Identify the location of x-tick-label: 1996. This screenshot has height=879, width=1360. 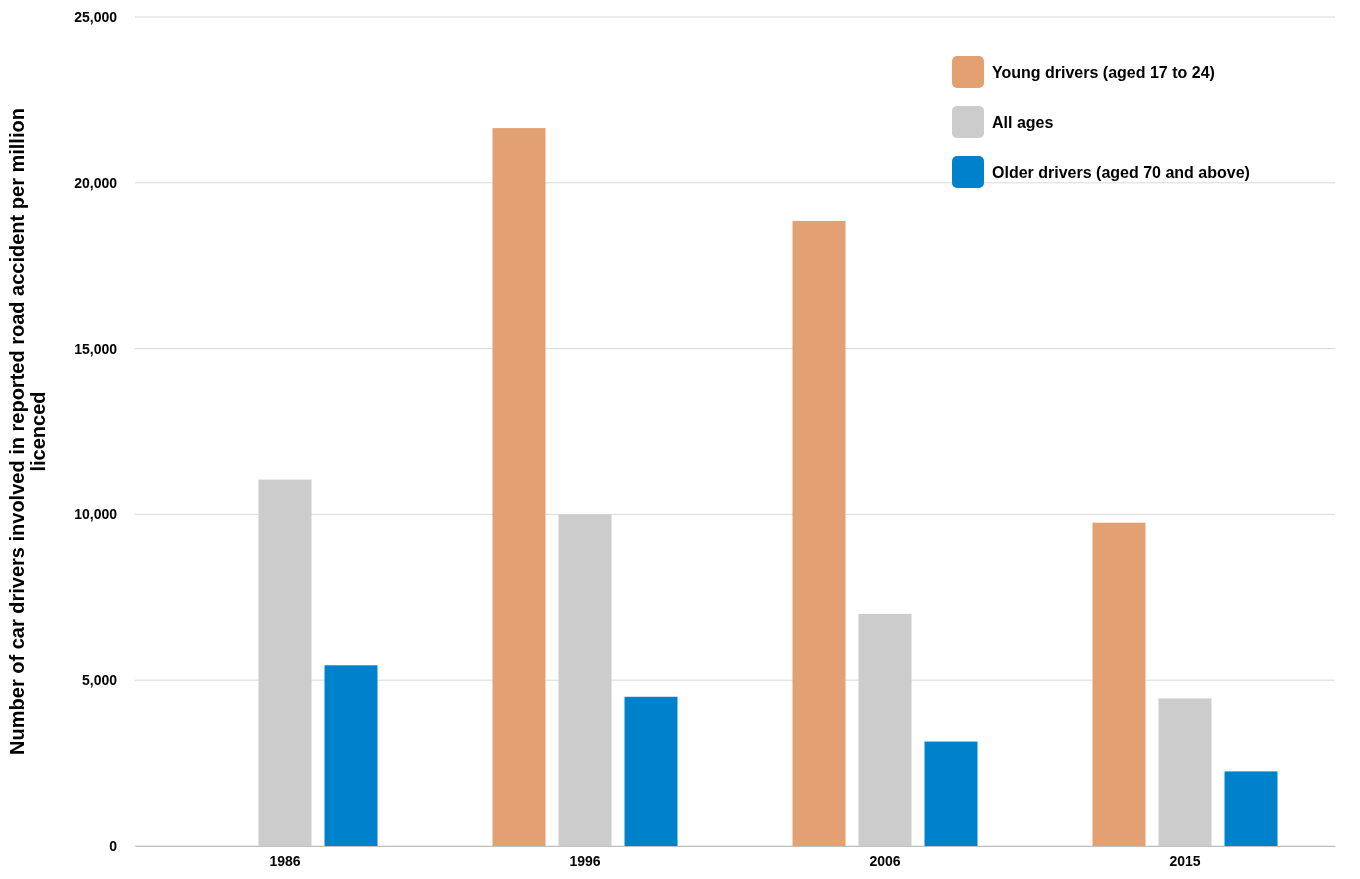
(585, 860).